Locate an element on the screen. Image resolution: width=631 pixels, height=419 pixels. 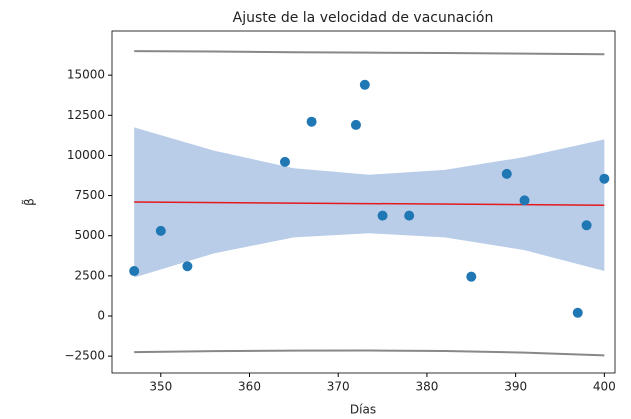
x-tick-label: 370 is located at coordinates (338, 387).